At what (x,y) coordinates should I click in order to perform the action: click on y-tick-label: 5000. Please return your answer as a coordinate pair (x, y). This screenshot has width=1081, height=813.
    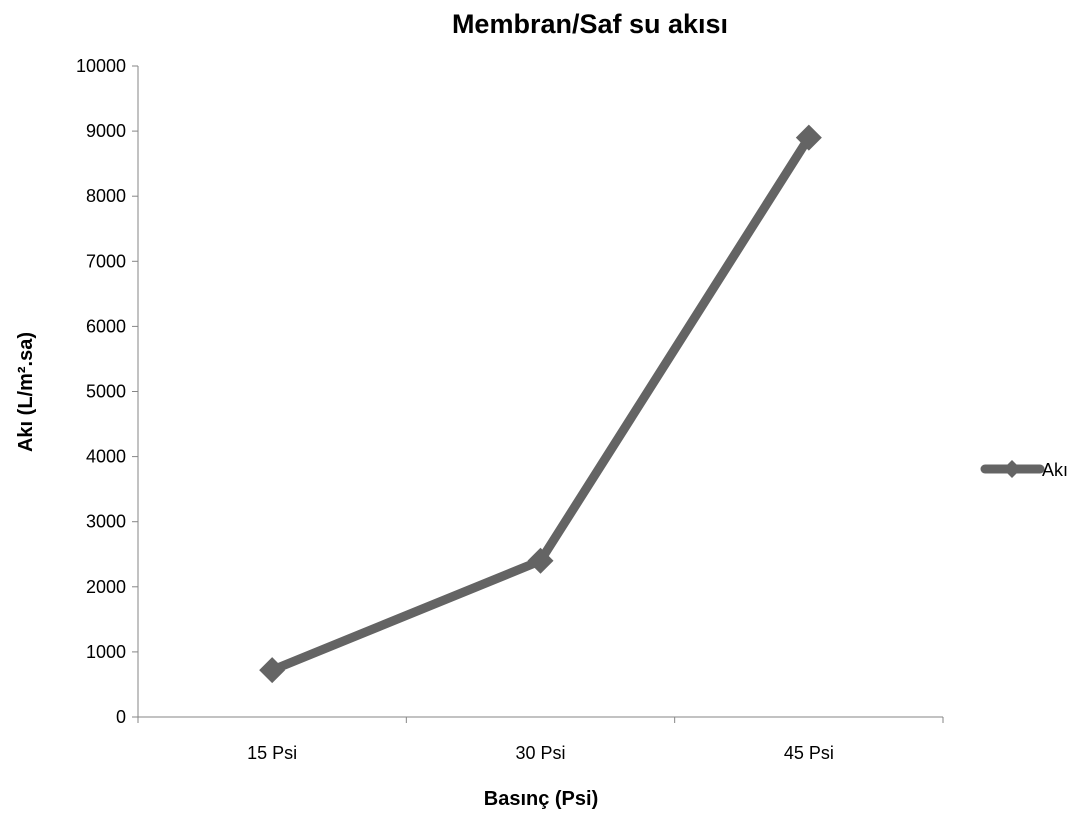
    Looking at the image, I should click on (106, 392).